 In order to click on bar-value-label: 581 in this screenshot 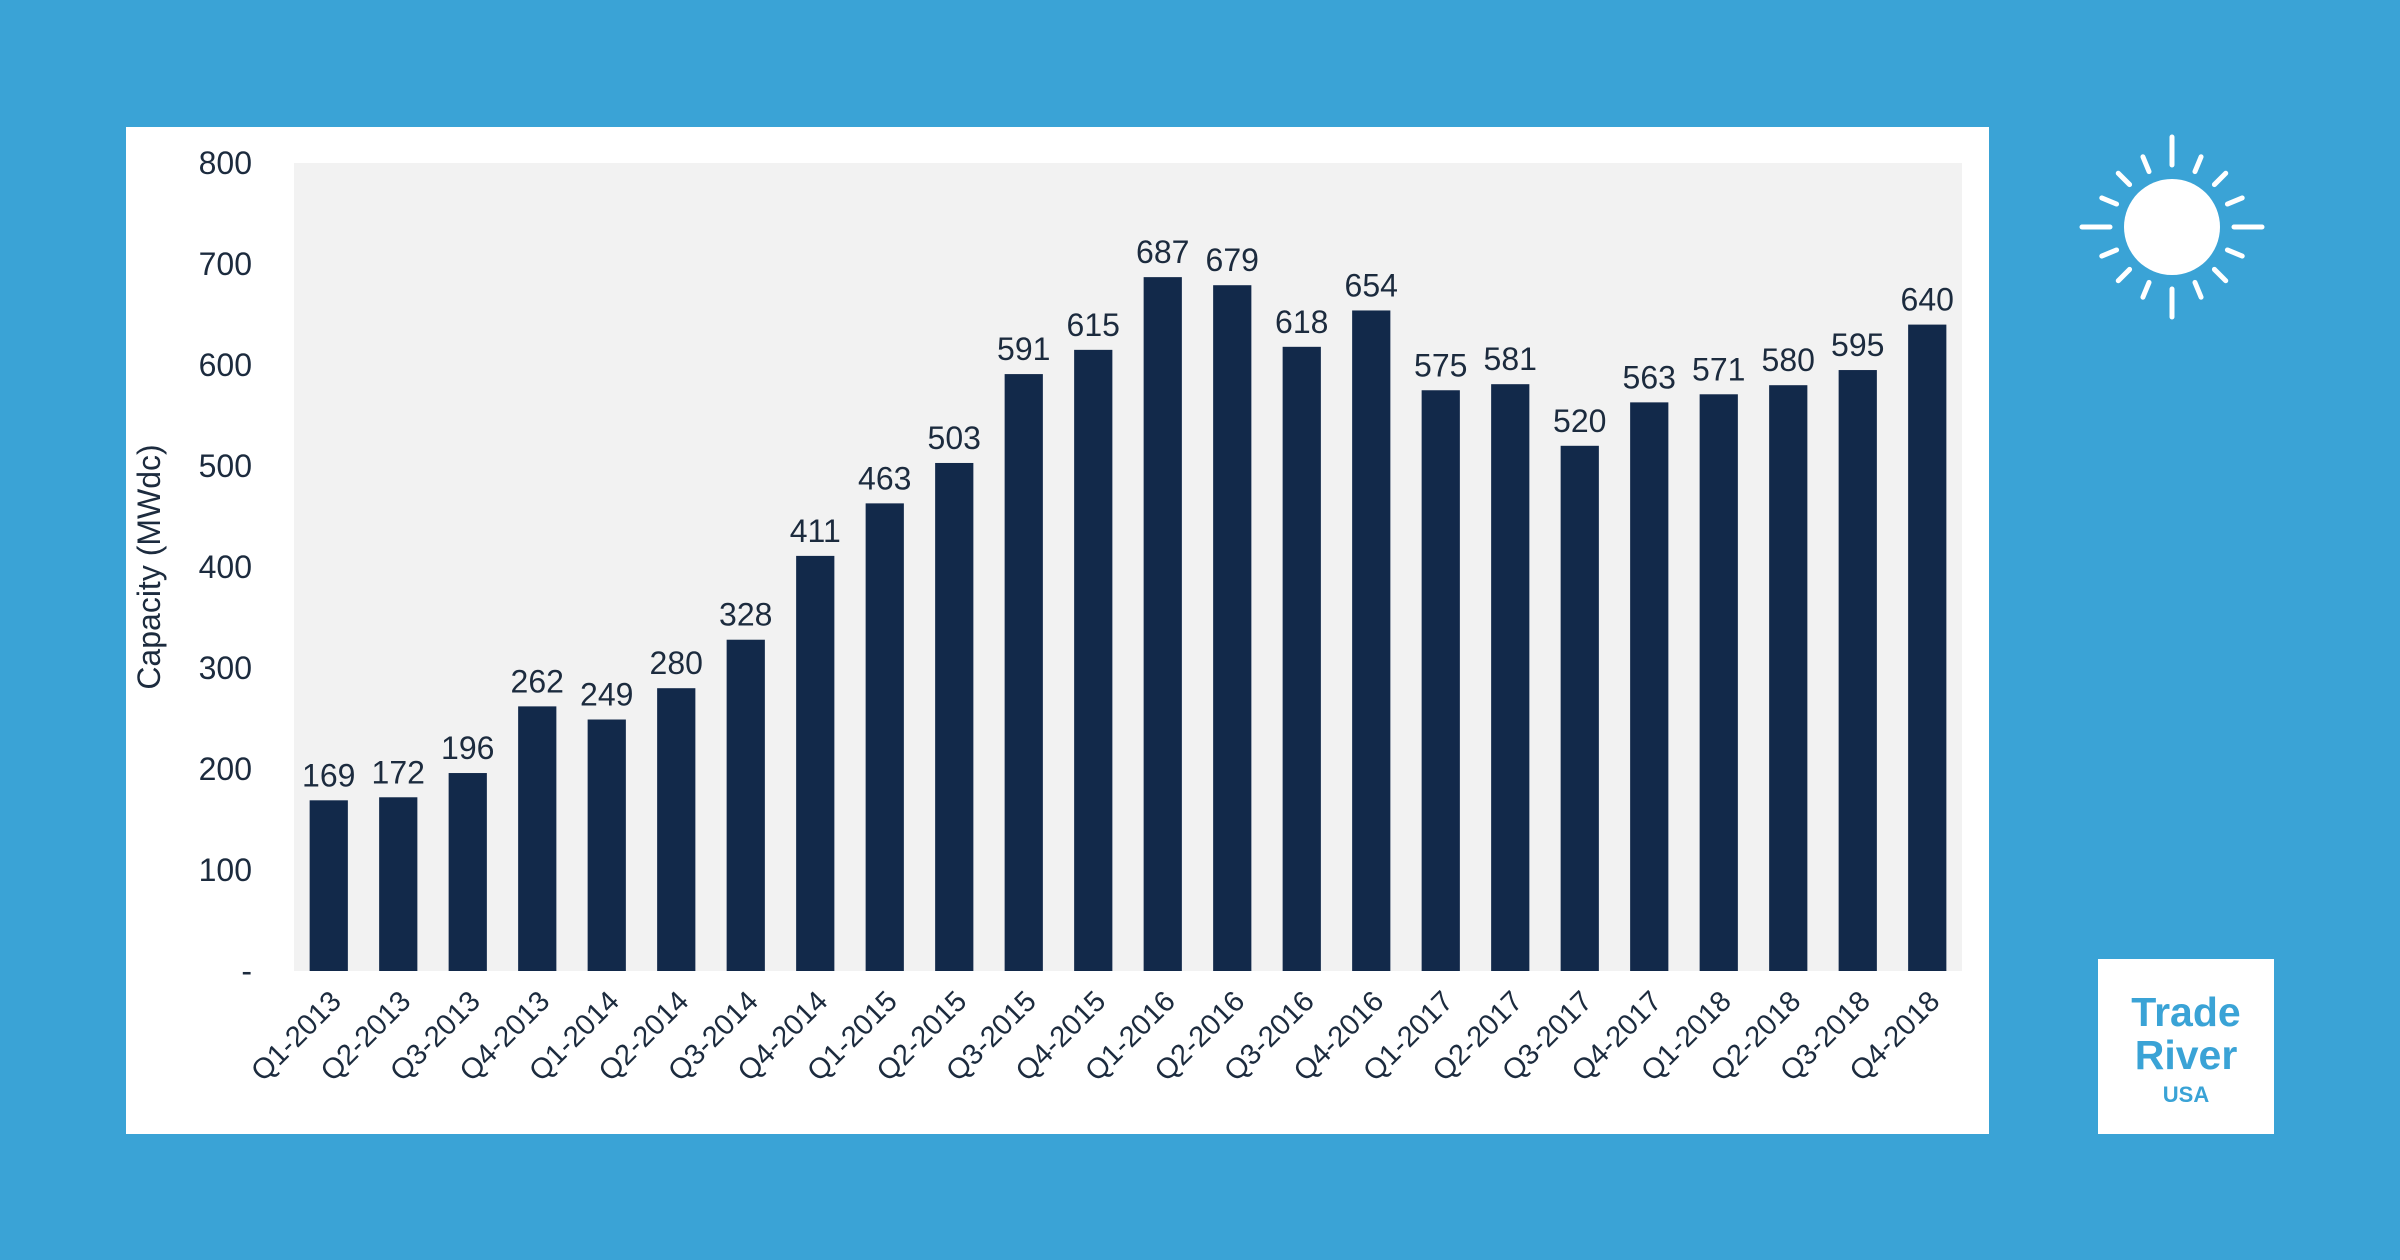, I will do `click(1510, 359)`.